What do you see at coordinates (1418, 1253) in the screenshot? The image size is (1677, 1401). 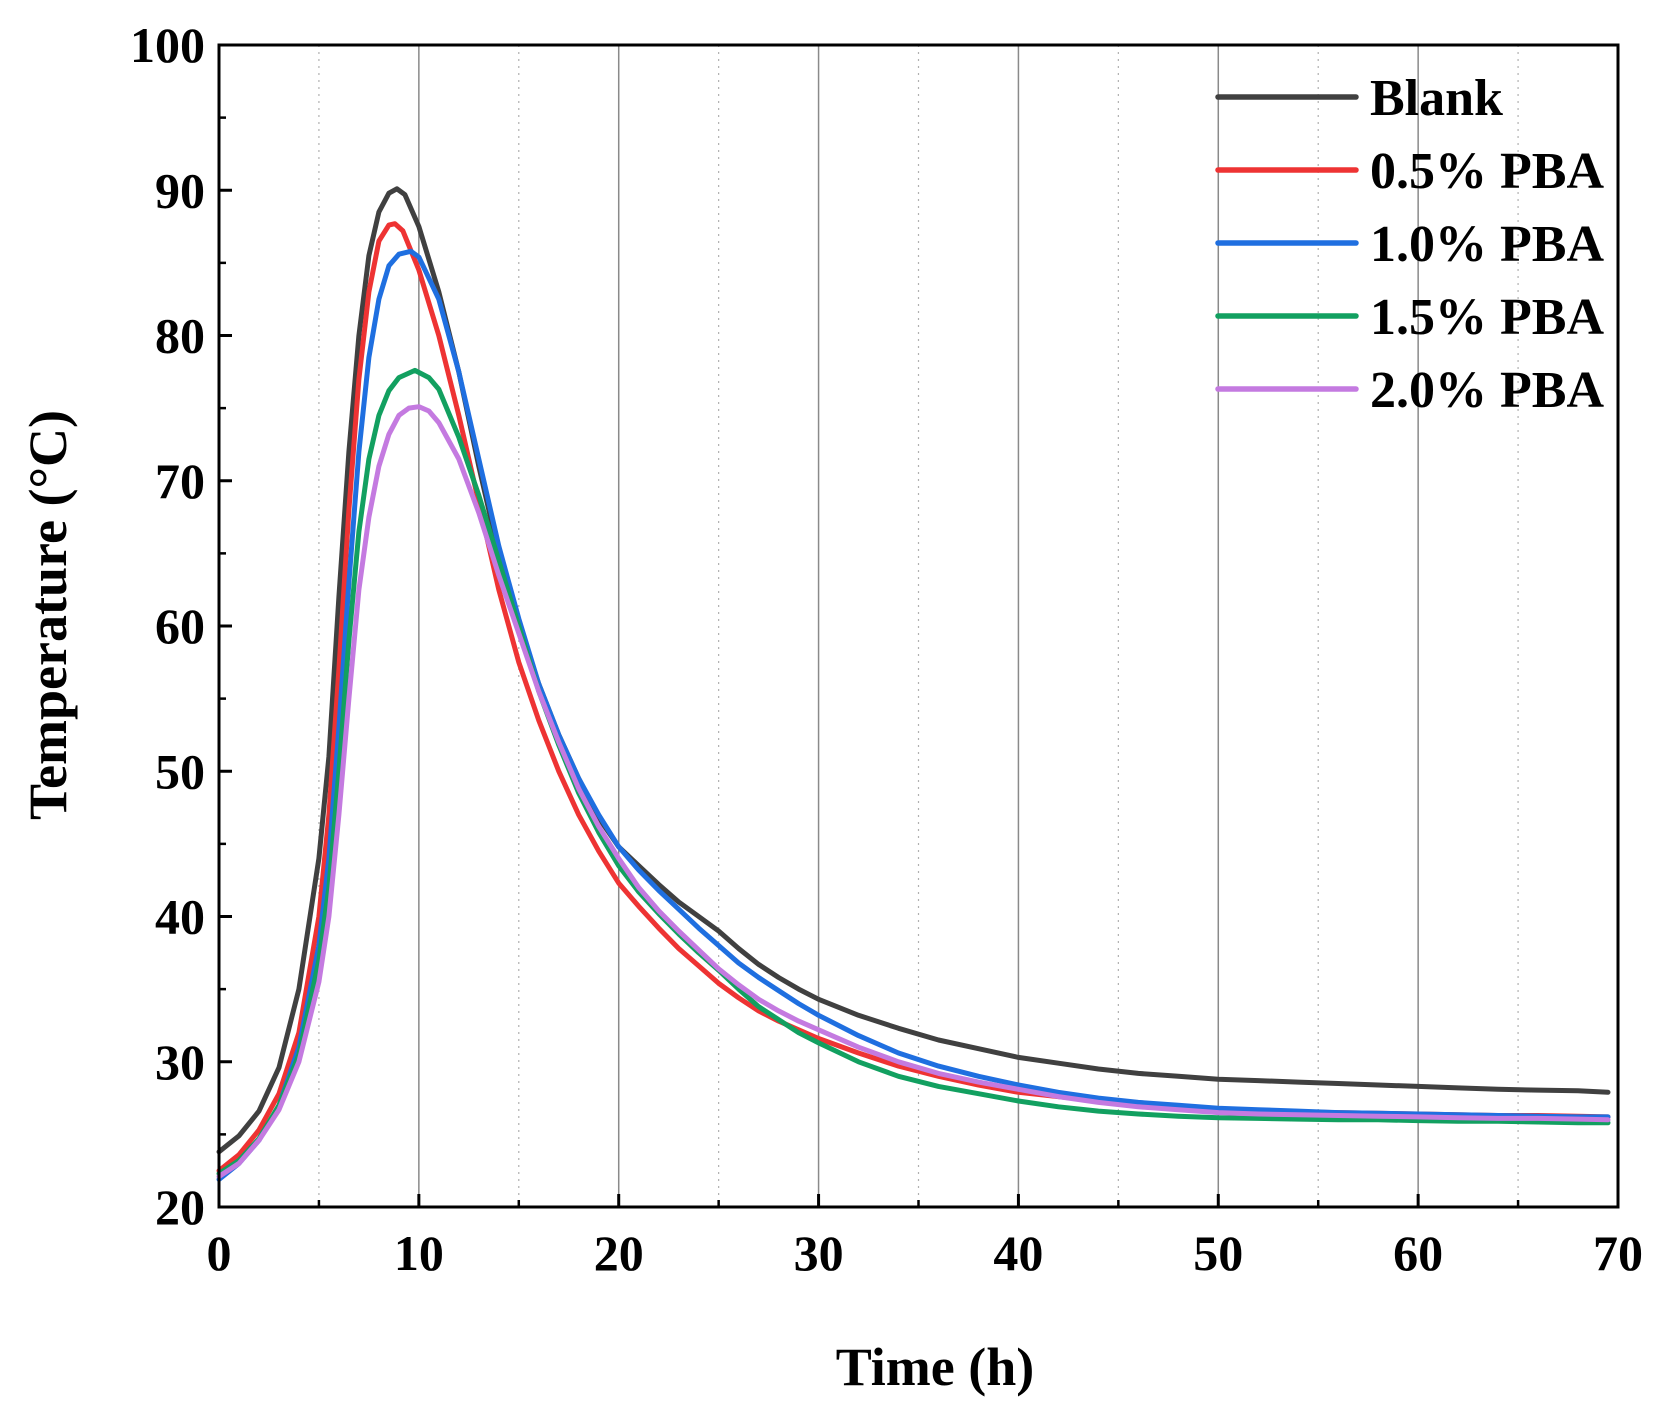 I see `x-tick-label-60: 60` at bounding box center [1418, 1253].